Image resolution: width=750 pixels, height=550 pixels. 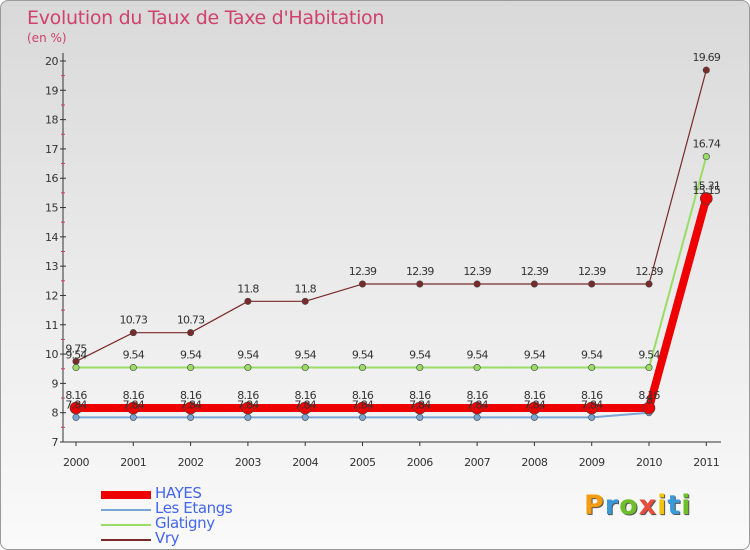 What do you see at coordinates (51, 266) in the screenshot?
I see `y-tick-label: 13` at bounding box center [51, 266].